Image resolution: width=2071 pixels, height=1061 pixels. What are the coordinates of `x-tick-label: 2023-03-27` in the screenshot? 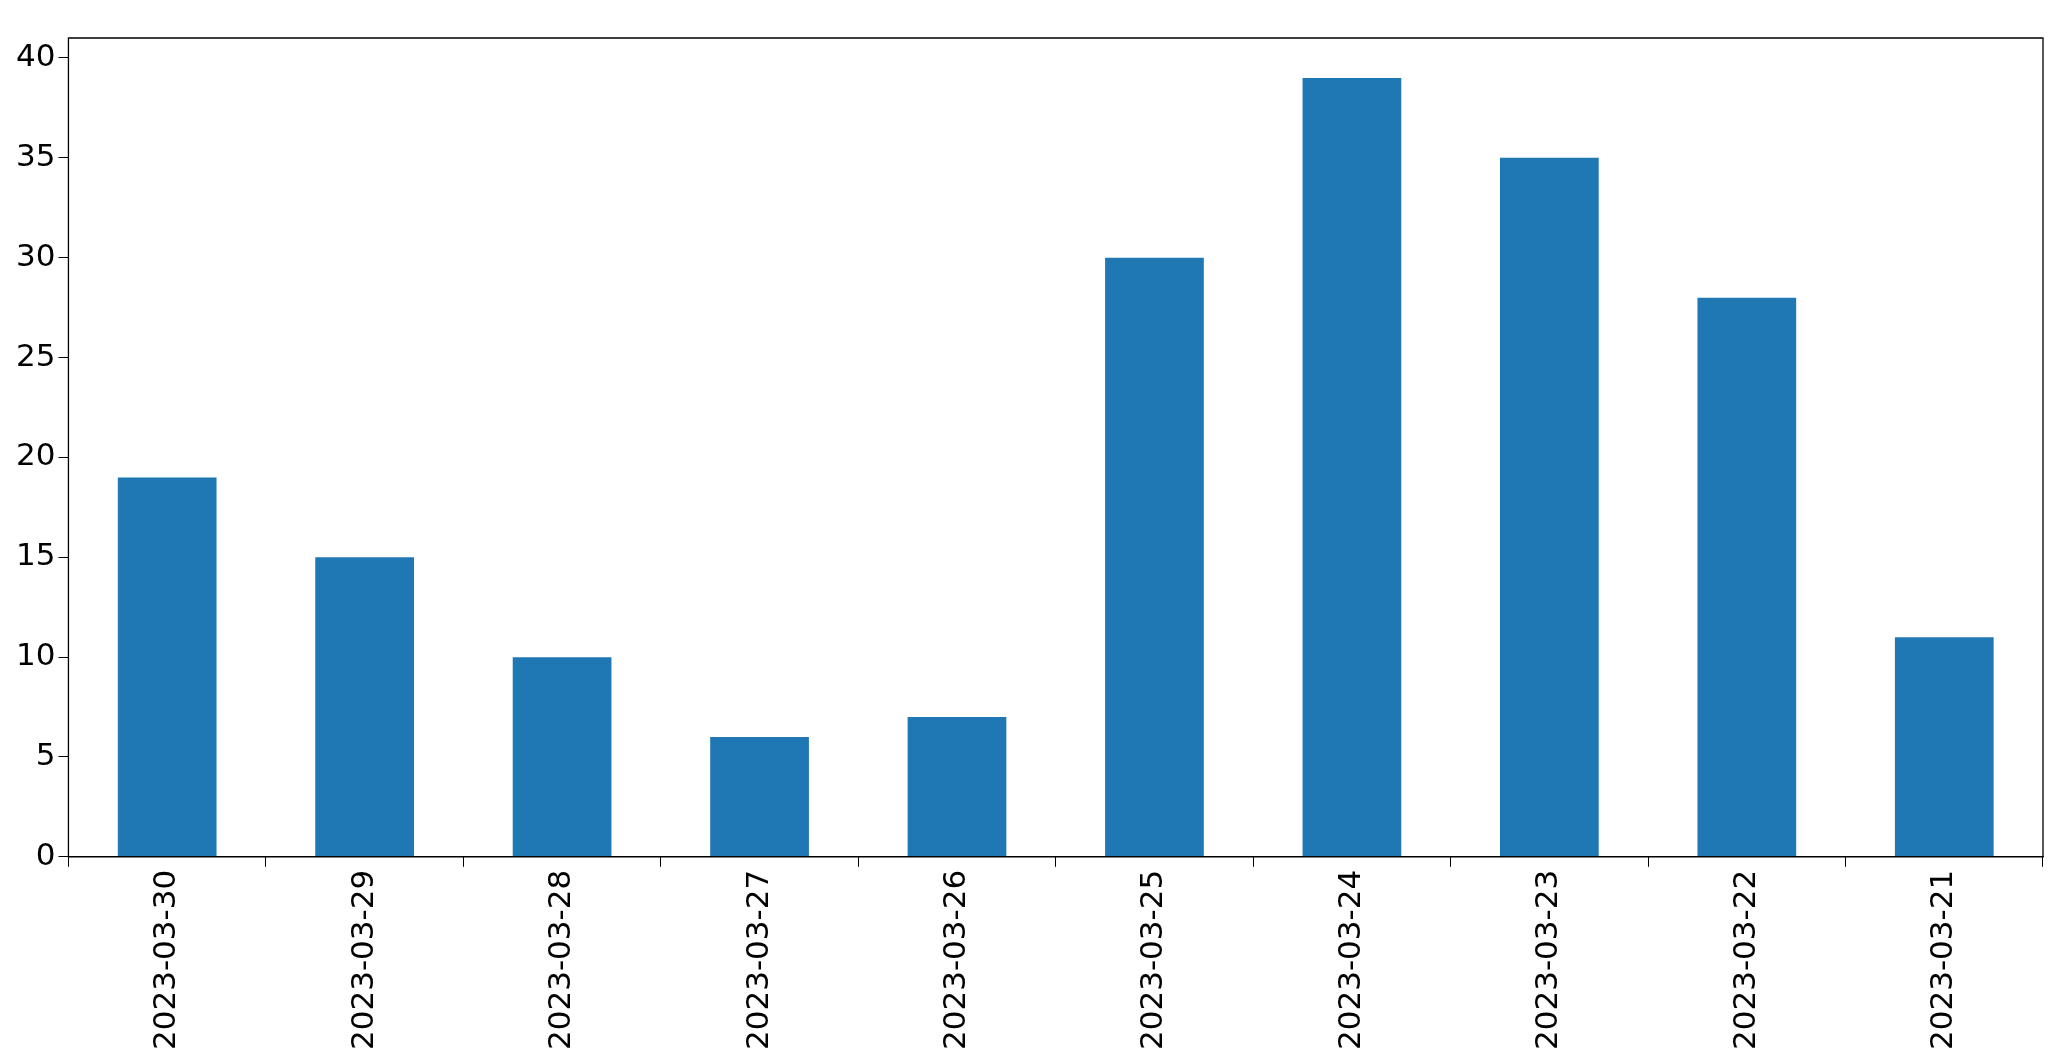 It's located at (756, 960).